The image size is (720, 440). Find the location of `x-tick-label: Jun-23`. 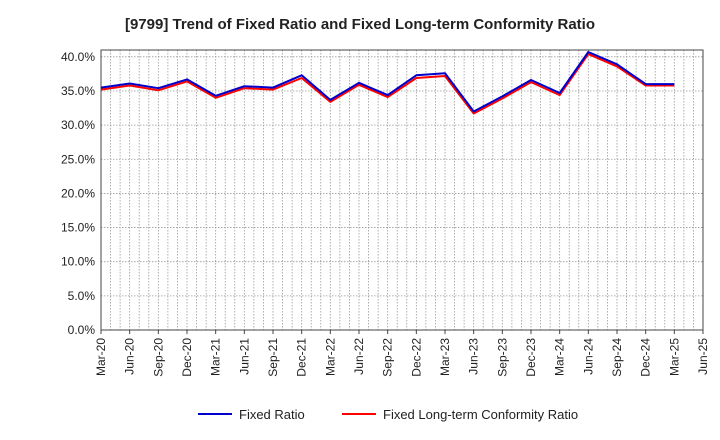

x-tick-label: Jun-23 is located at coordinates (474, 356).